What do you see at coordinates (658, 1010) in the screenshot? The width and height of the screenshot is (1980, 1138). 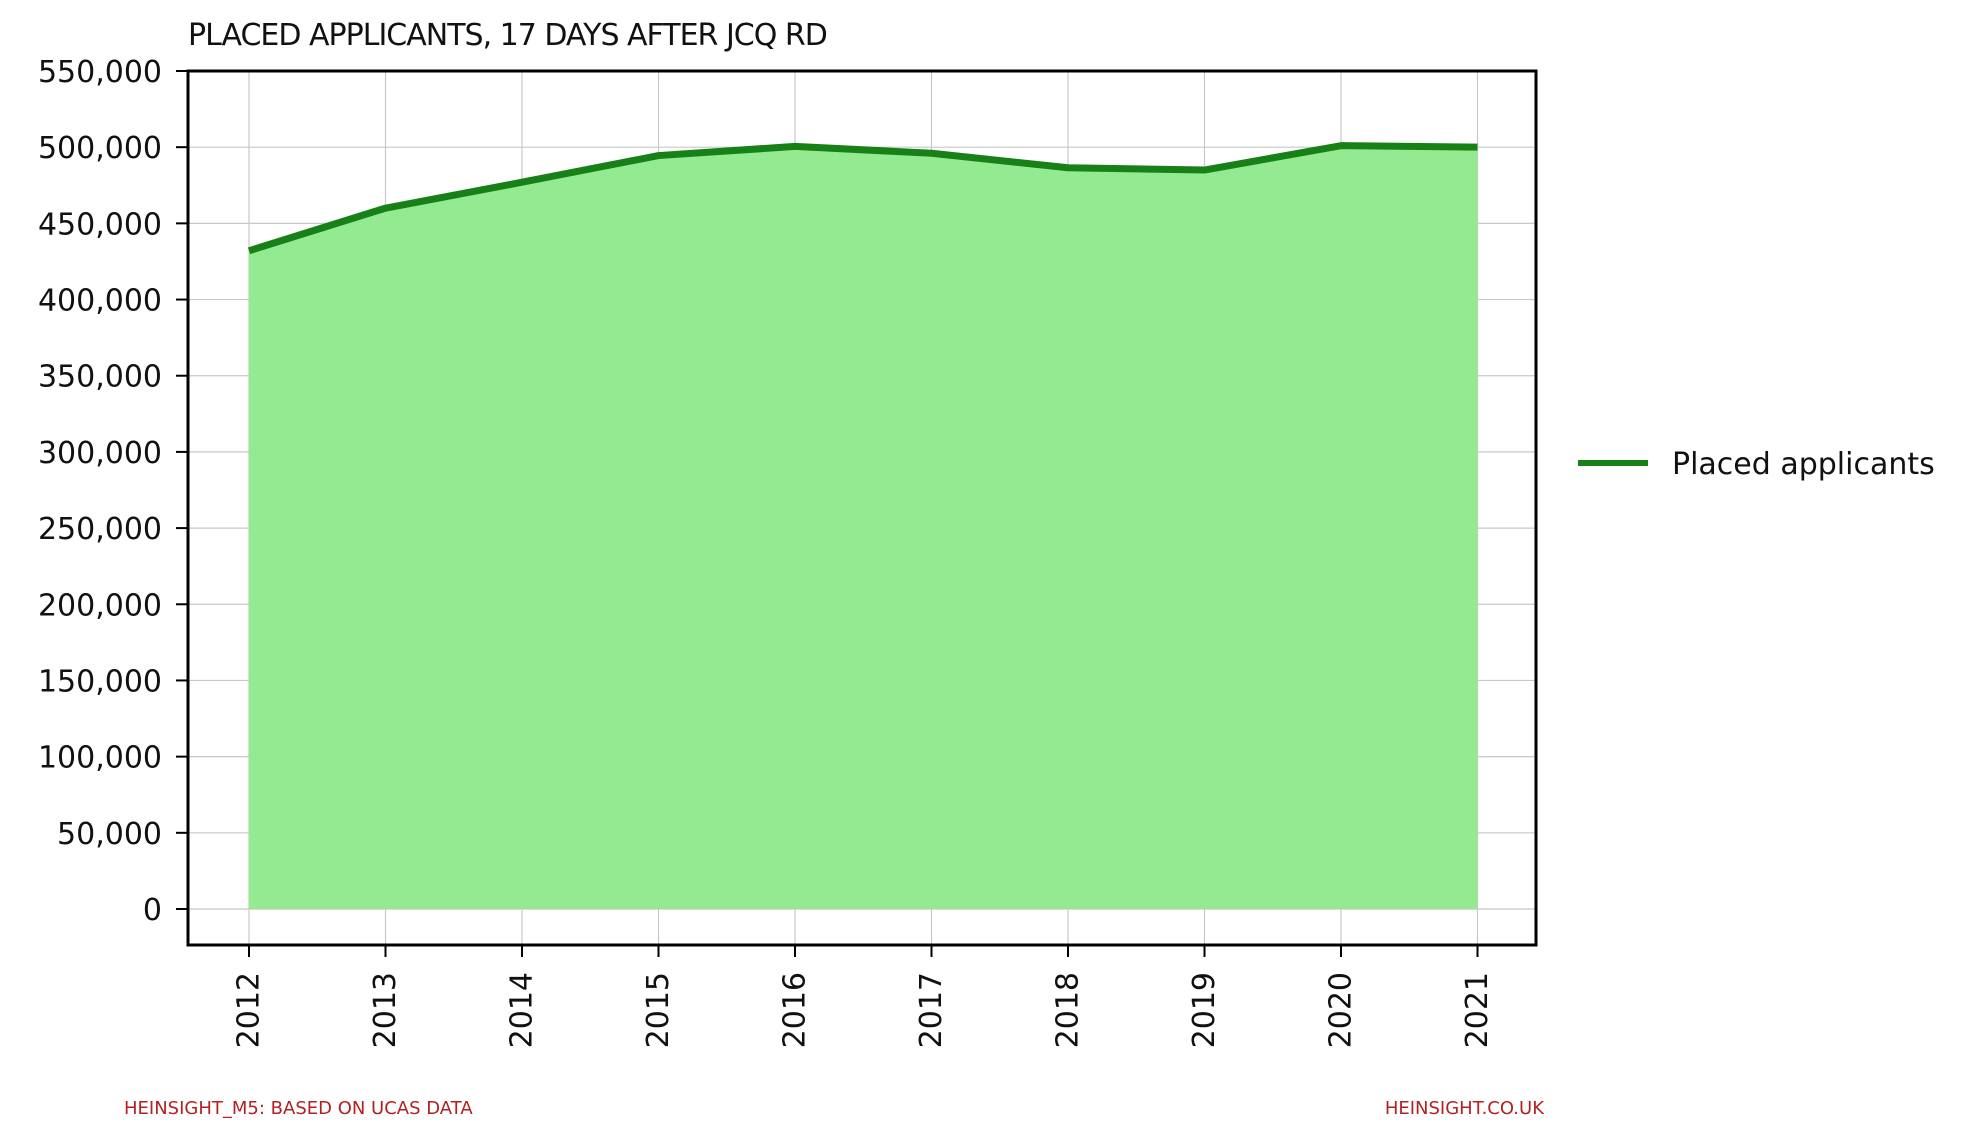 I see `x-tick-label: 2015` at bounding box center [658, 1010].